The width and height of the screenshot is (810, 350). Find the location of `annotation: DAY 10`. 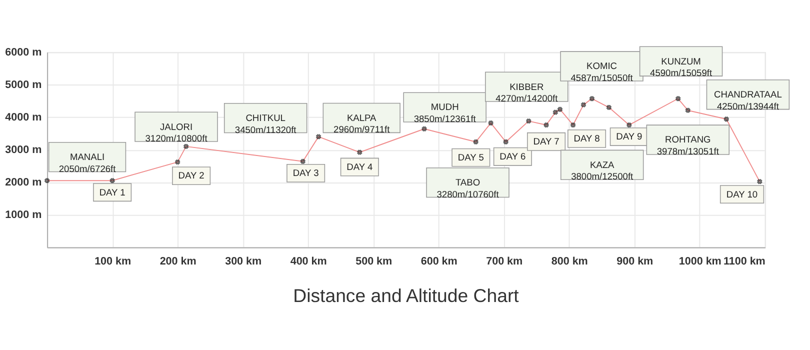

annotation: DAY 10 is located at coordinates (742, 194).